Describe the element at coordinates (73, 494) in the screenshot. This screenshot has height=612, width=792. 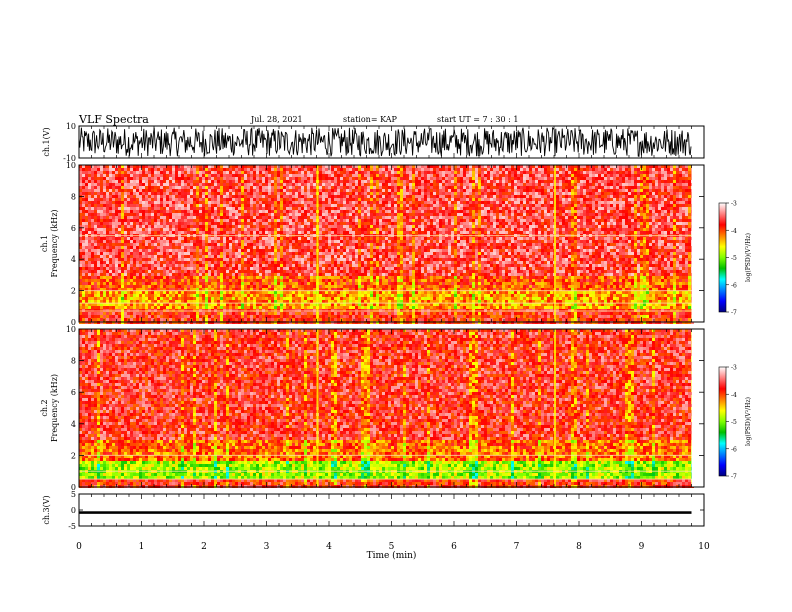
I see `ch3-waveform-ytick-label: 5` at that location.